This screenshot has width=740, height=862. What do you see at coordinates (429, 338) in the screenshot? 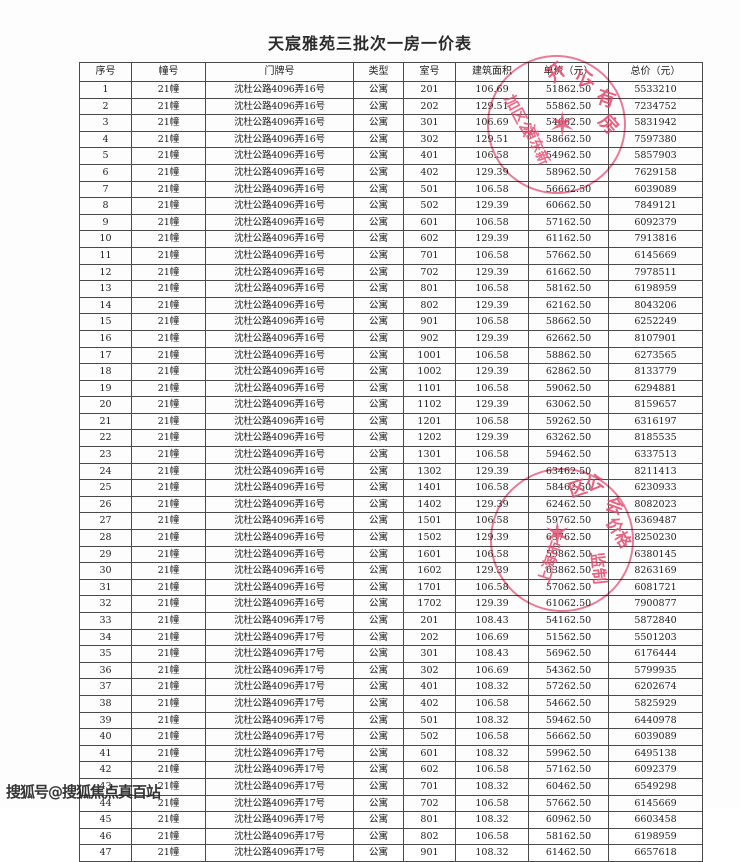
I see `cell-room: 902` at bounding box center [429, 338].